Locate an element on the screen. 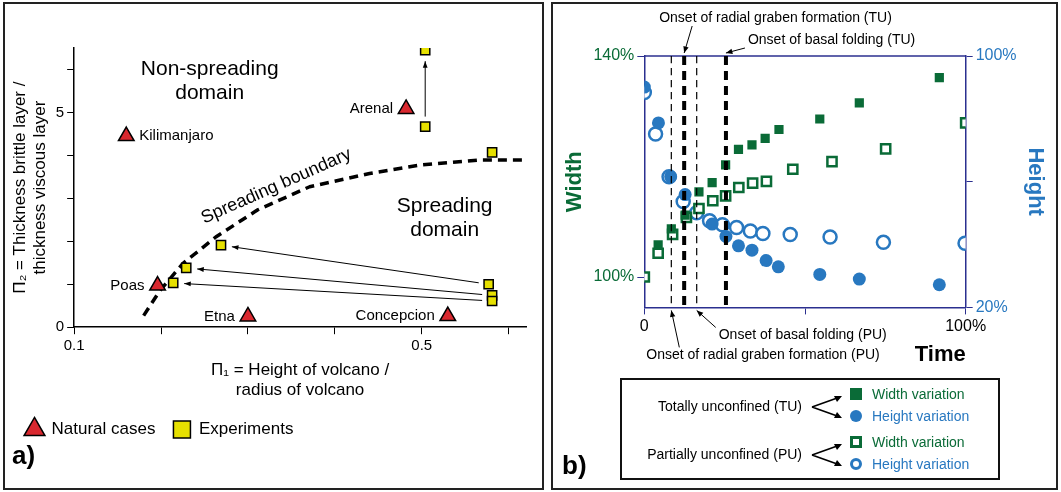 This screenshot has height=492, width=1061. ref-line-label: Onset of basal folding (PU) is located at coordinates (802, 334).